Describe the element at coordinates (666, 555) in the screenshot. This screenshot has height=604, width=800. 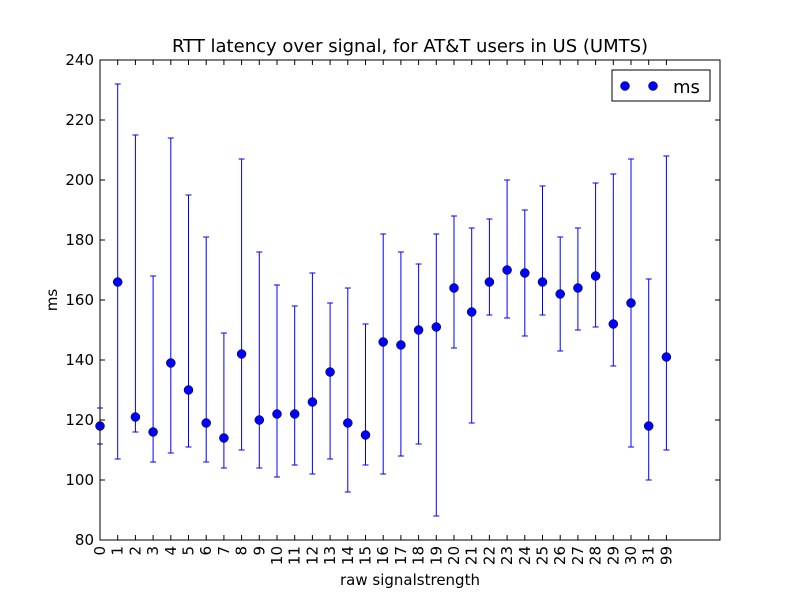
I see `x-tick-label: 99` at that location.